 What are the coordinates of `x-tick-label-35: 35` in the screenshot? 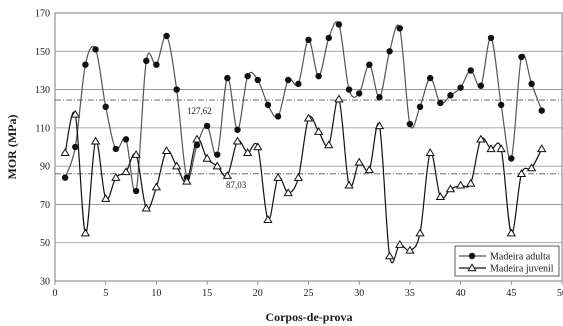 It's located at (410, 293).